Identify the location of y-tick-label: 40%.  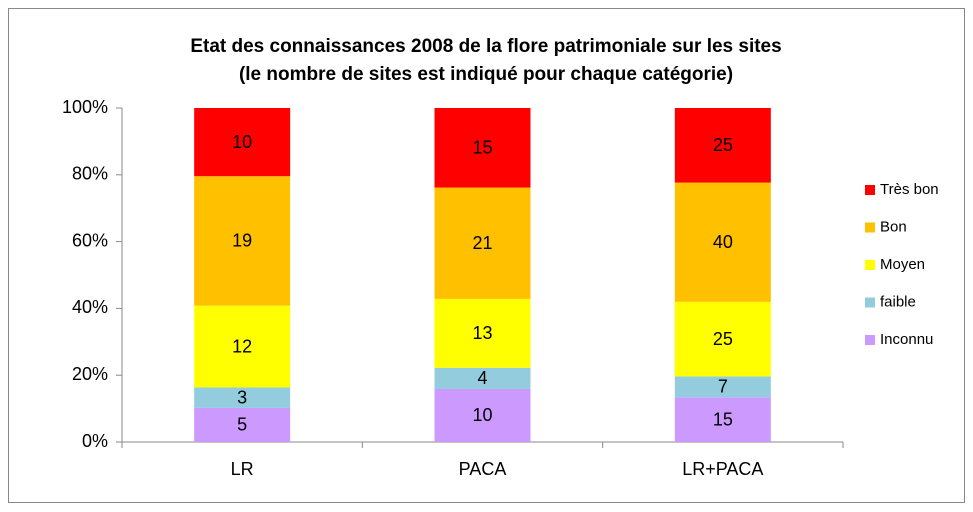
(90, 307).